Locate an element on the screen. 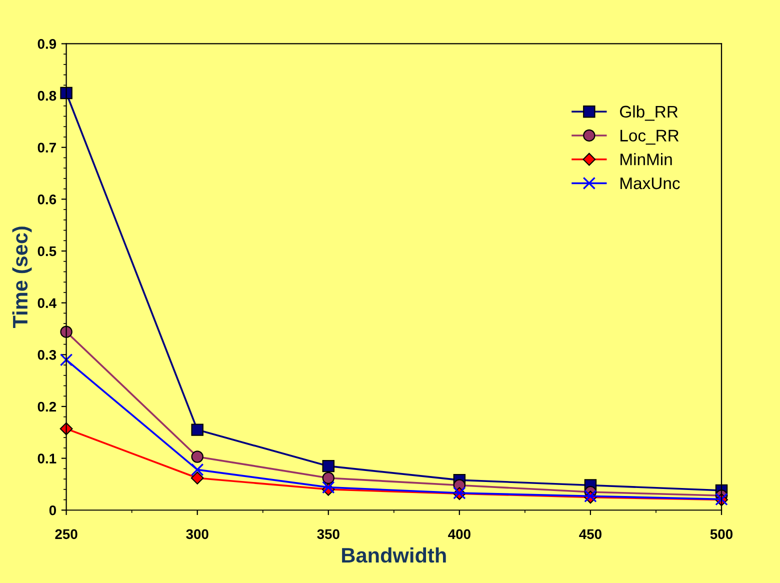  y-tick-label: 0.5 is located at coordinates (47, 251).